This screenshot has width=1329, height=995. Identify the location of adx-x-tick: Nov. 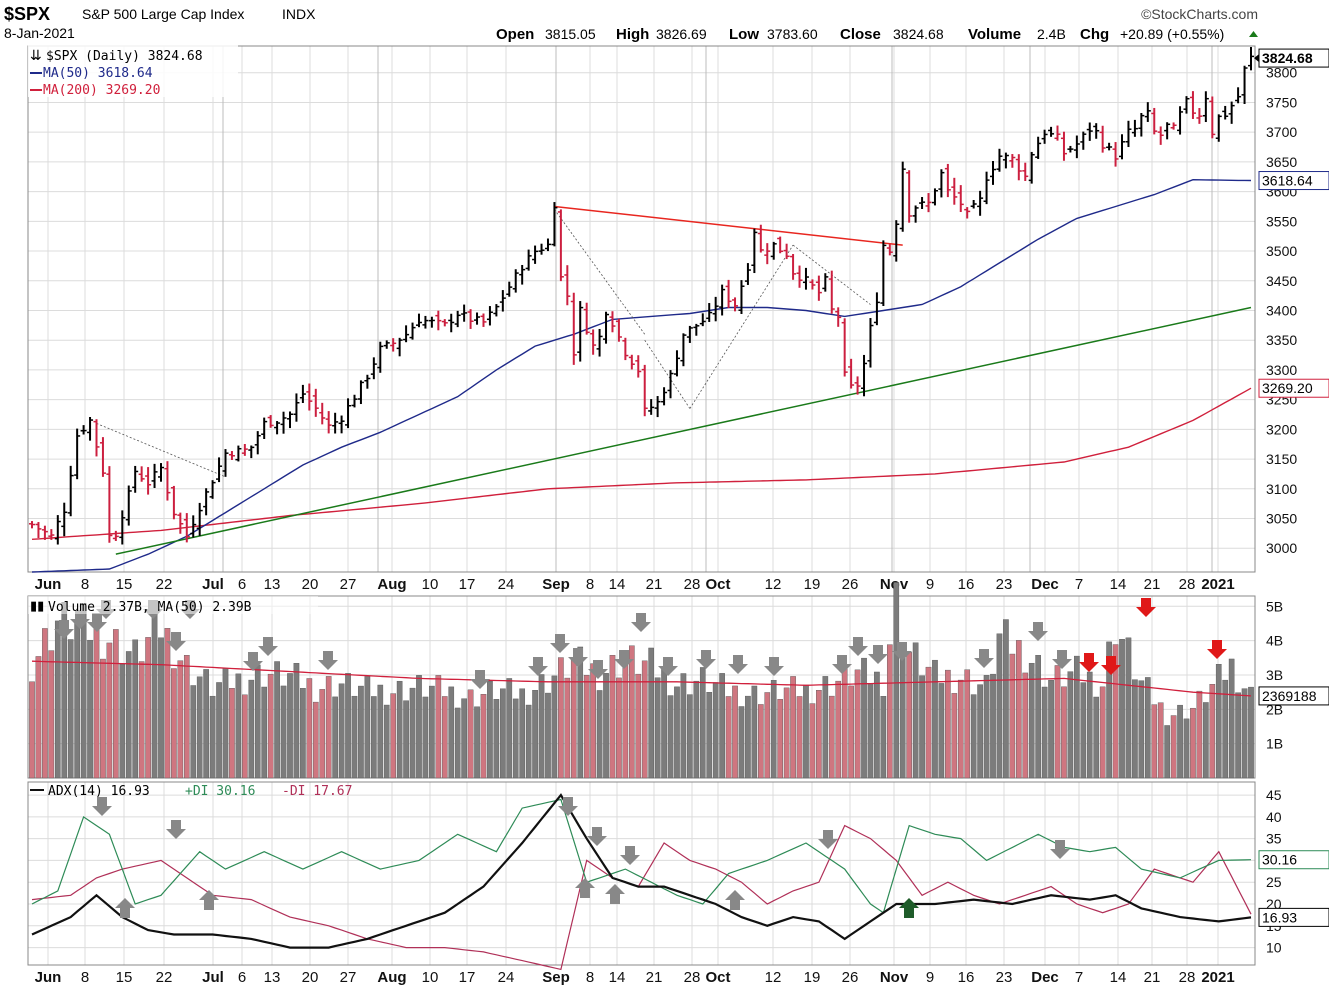
(894, 977).